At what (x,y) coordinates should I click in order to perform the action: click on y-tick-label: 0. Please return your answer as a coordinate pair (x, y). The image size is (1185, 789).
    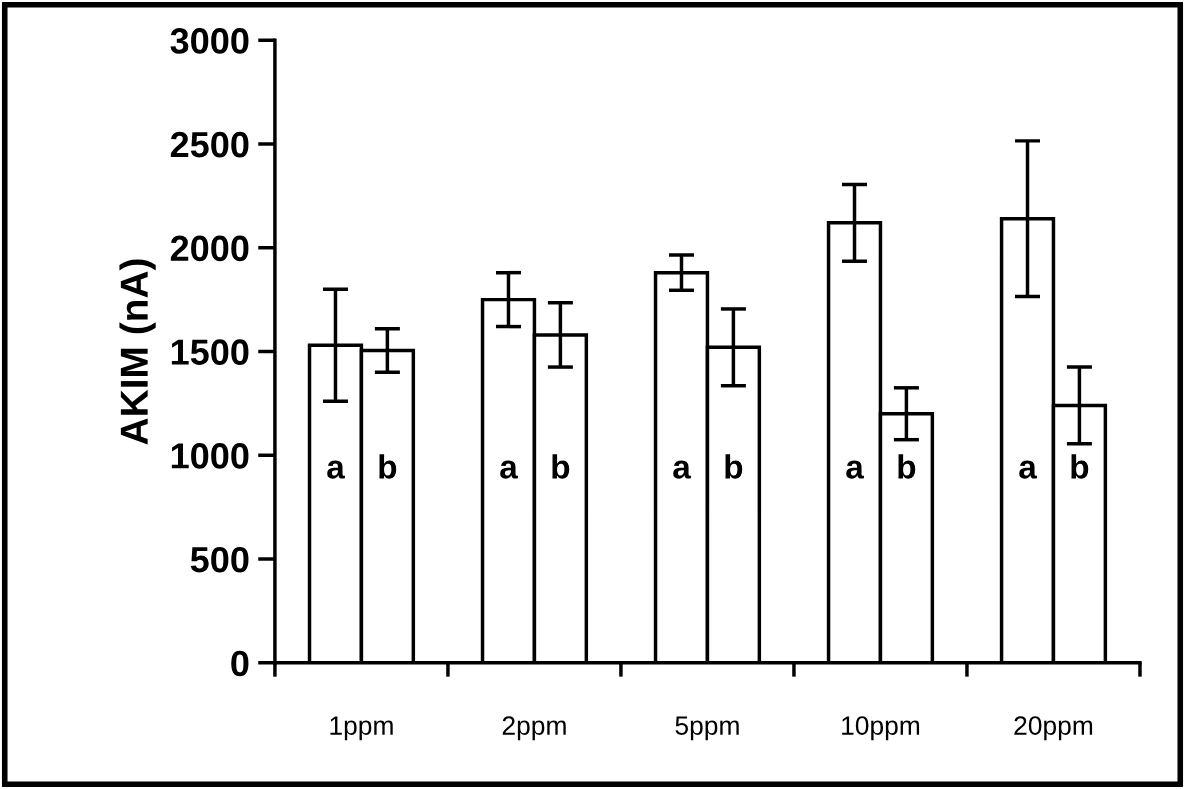
    Looking at the image, I should click on (240, 663).